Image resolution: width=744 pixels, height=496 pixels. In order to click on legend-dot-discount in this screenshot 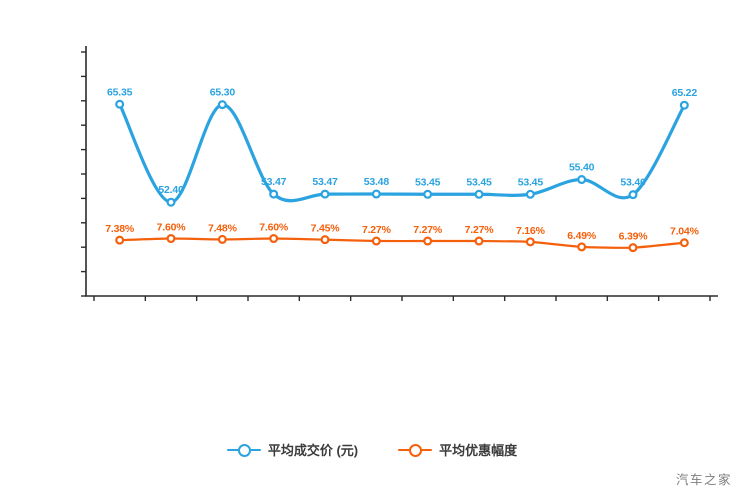, I will do `click(416, 450)`.